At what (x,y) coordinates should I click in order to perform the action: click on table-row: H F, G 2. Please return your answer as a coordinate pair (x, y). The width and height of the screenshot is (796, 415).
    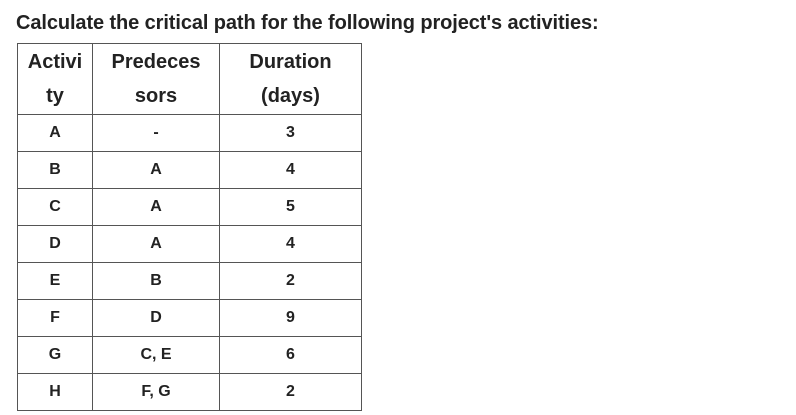
    Looking at the image, I should click on (189, 392).